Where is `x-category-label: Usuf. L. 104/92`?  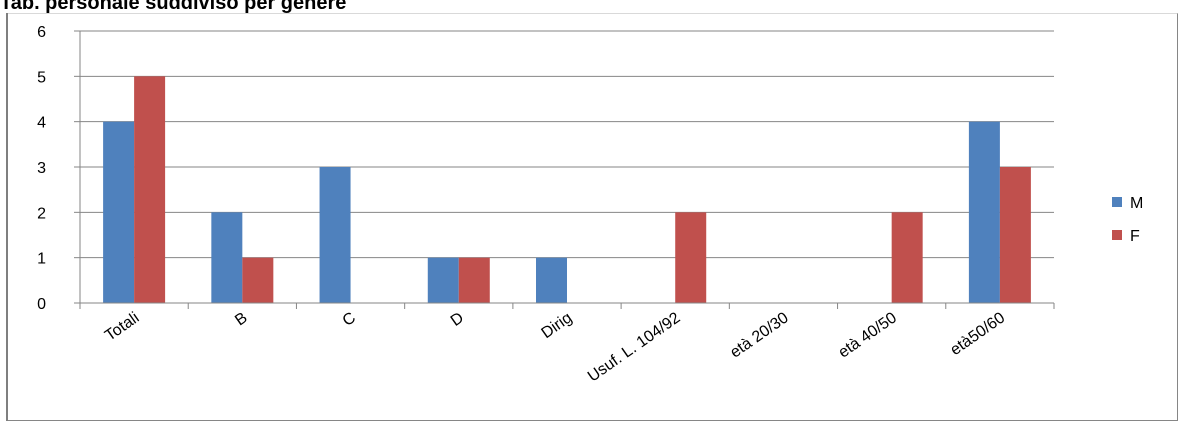 x-category-label: Usuf. L. 104/92 is located at coordinates (634, 347).